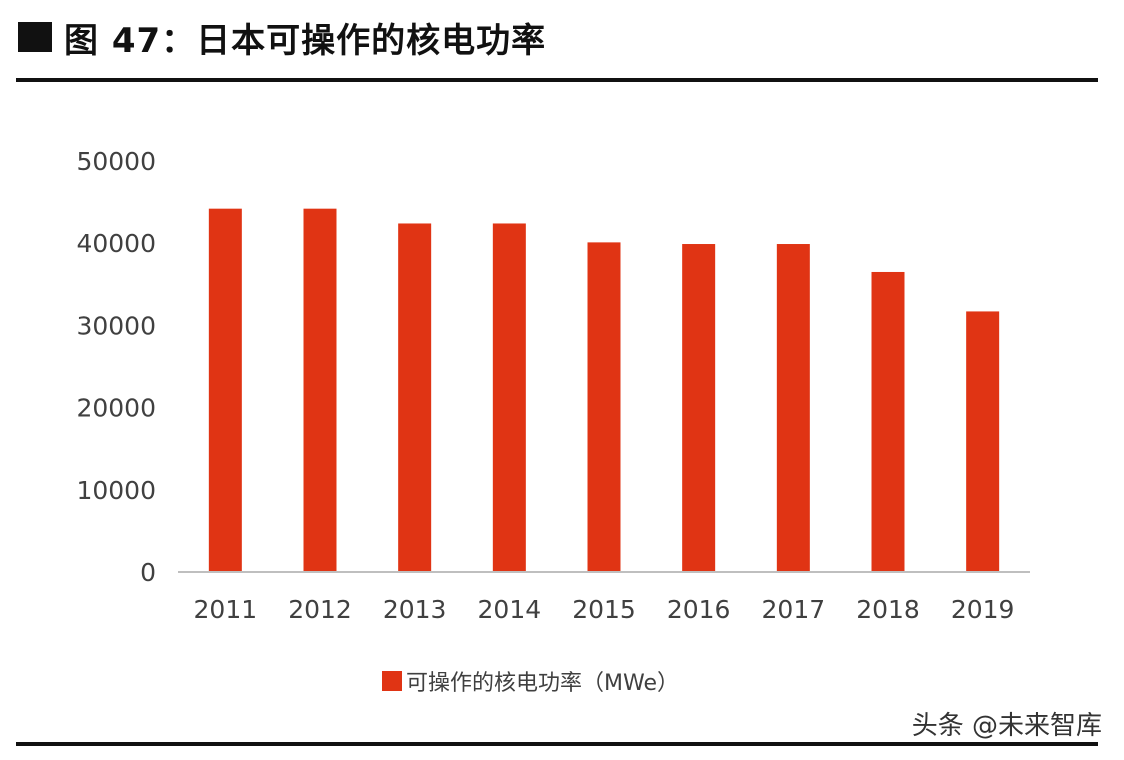 This screenshot has width=1124, height=760. Describe the element at coordinates (542, 683) in the screenshot. I see `legend-label: 可操作的核电功率（MWe）` at that location.